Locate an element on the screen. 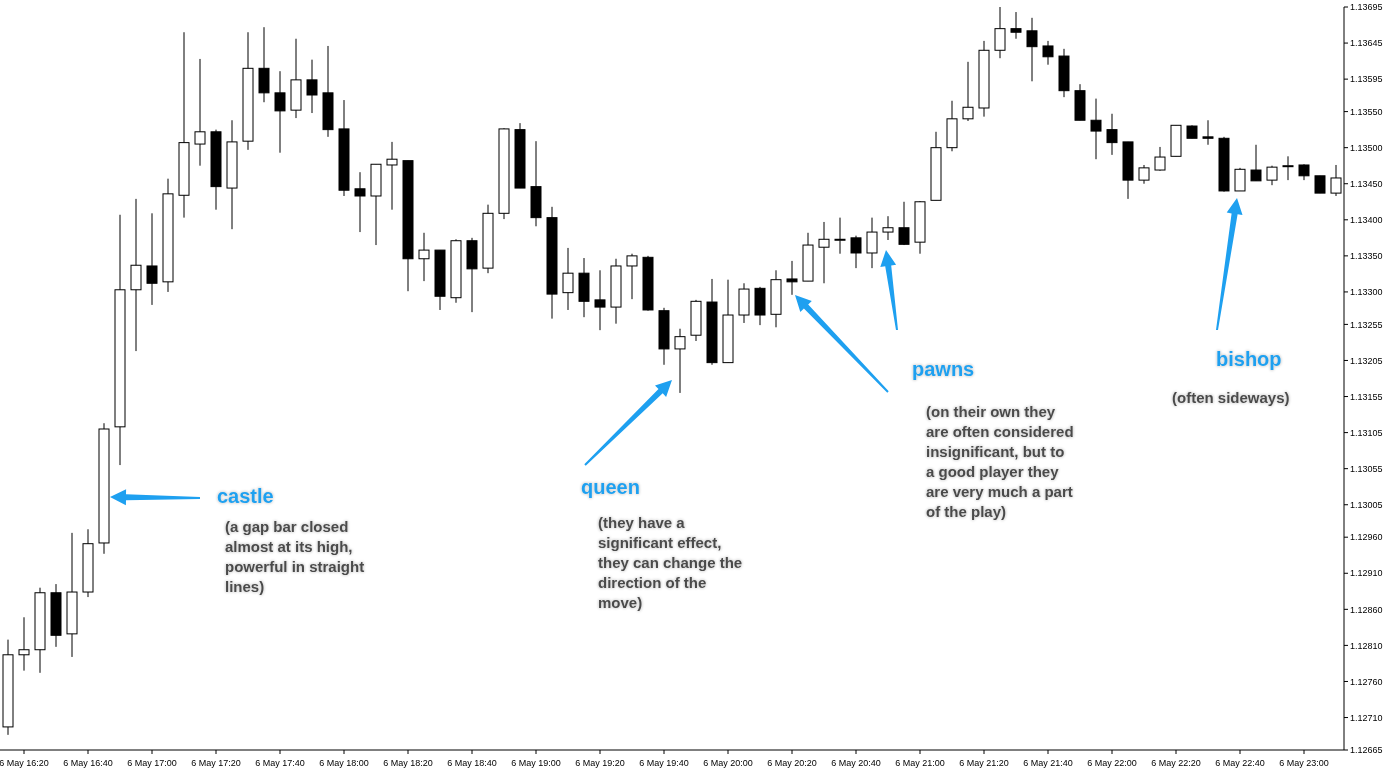  x-tick-label: 6 May 23:00 is located at coordinates (1304, 763).